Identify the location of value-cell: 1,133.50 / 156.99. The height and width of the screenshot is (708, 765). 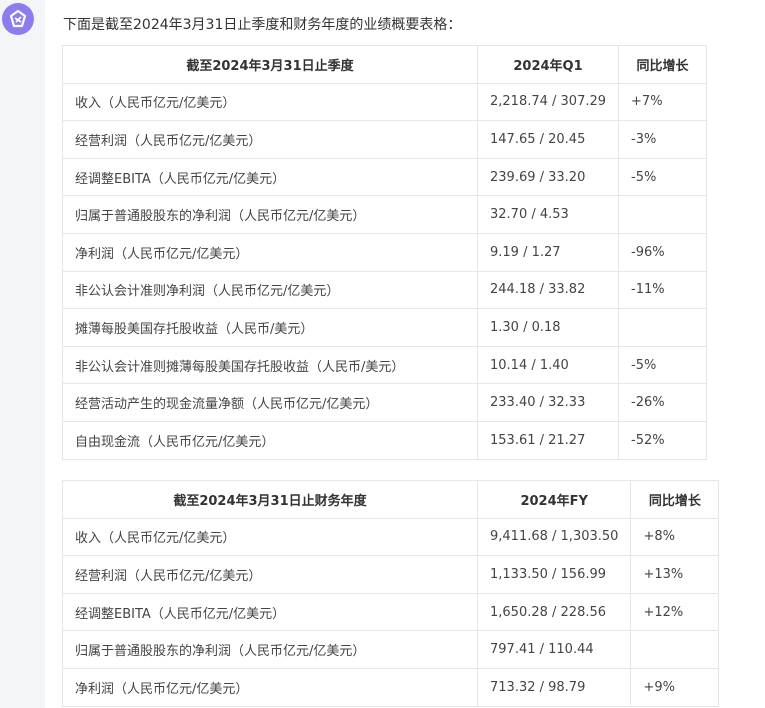
(554, 574).